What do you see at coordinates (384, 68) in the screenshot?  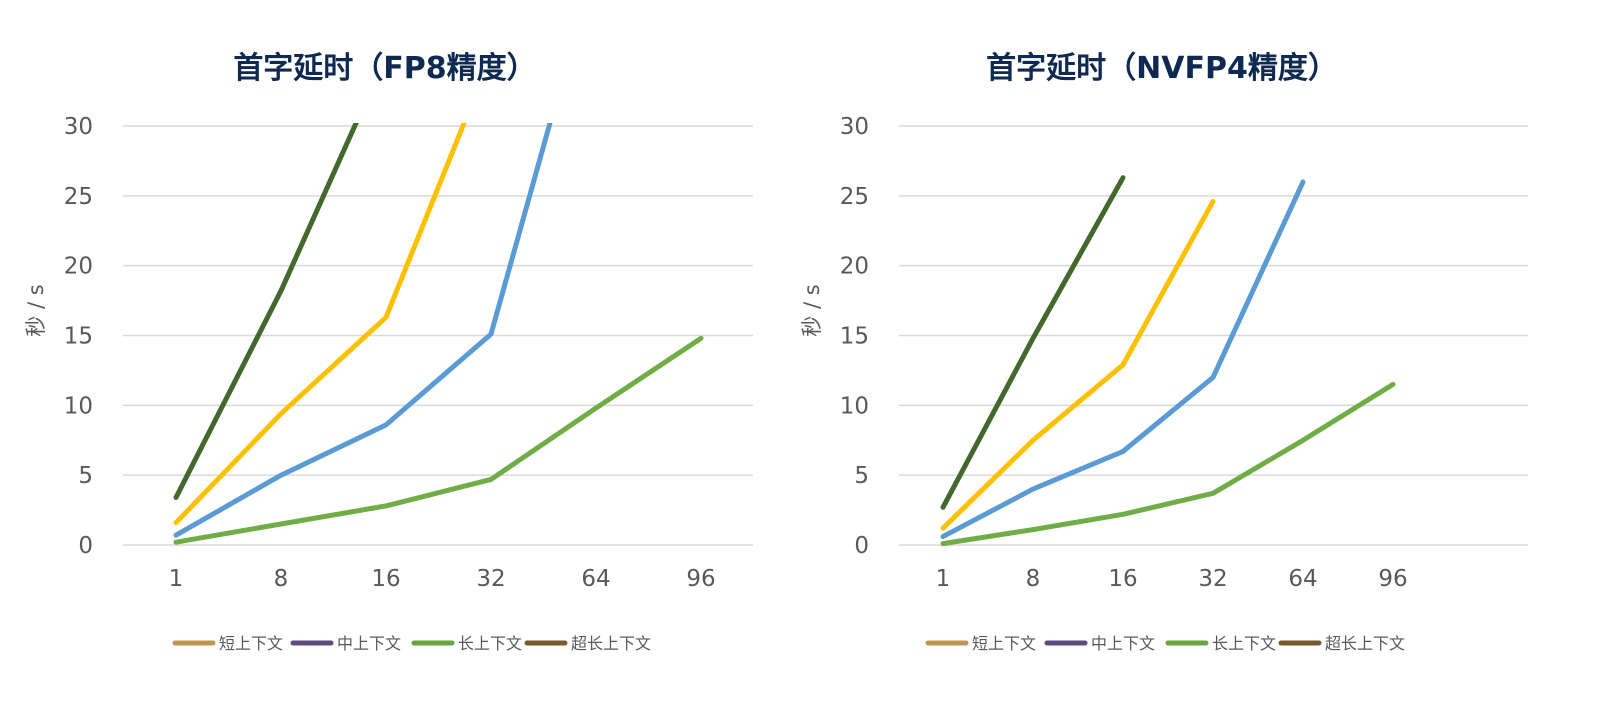 I see `chart-title: 首字延时（FP8精度）` at bounding box center [384, 68].